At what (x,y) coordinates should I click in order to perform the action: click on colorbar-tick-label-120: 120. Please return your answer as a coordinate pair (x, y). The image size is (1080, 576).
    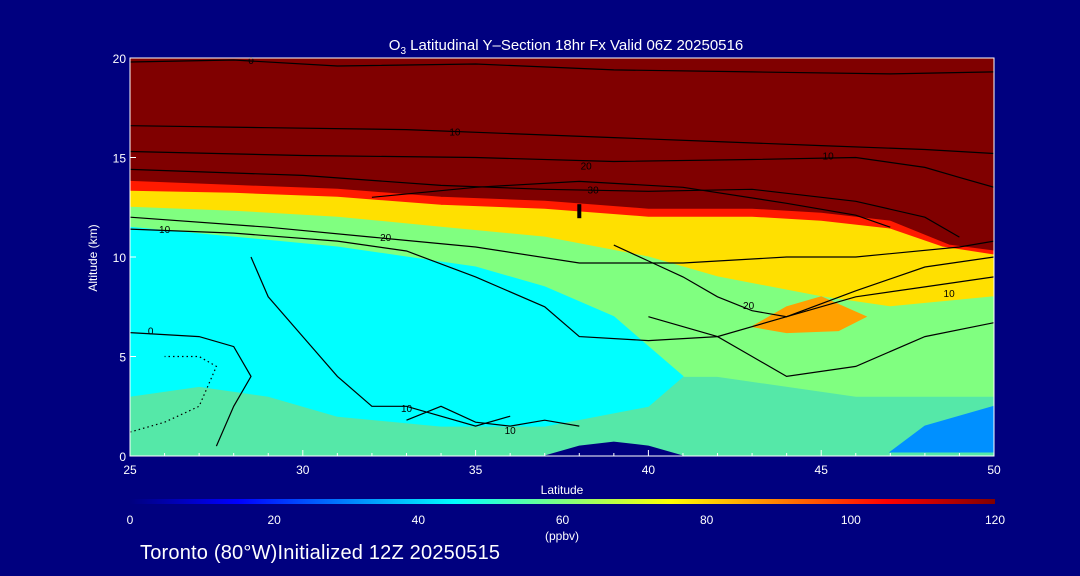
    Looking at the image, I should click on (995, 520).